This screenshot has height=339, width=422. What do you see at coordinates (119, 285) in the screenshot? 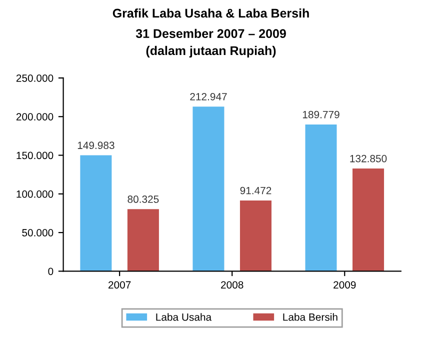
I see `x-tick-label: 2007` at bounding box center [119, 285].